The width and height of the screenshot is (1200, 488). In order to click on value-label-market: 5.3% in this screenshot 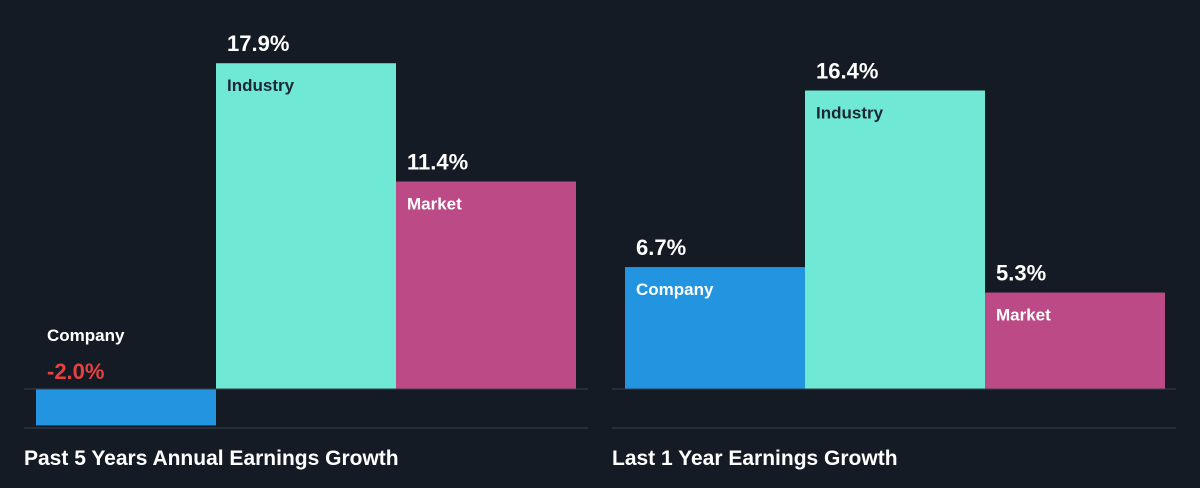, I will do `click(1021, 273)`.